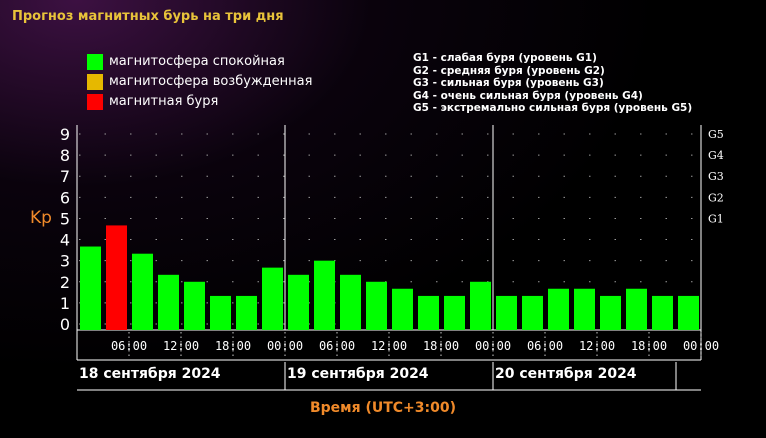 This screenshot has width=766, height=438. Describe the element at coordinates (148, 16) in the screenshot. I see `page-title: Прогноз магнитных бурь на три дня` at that location.